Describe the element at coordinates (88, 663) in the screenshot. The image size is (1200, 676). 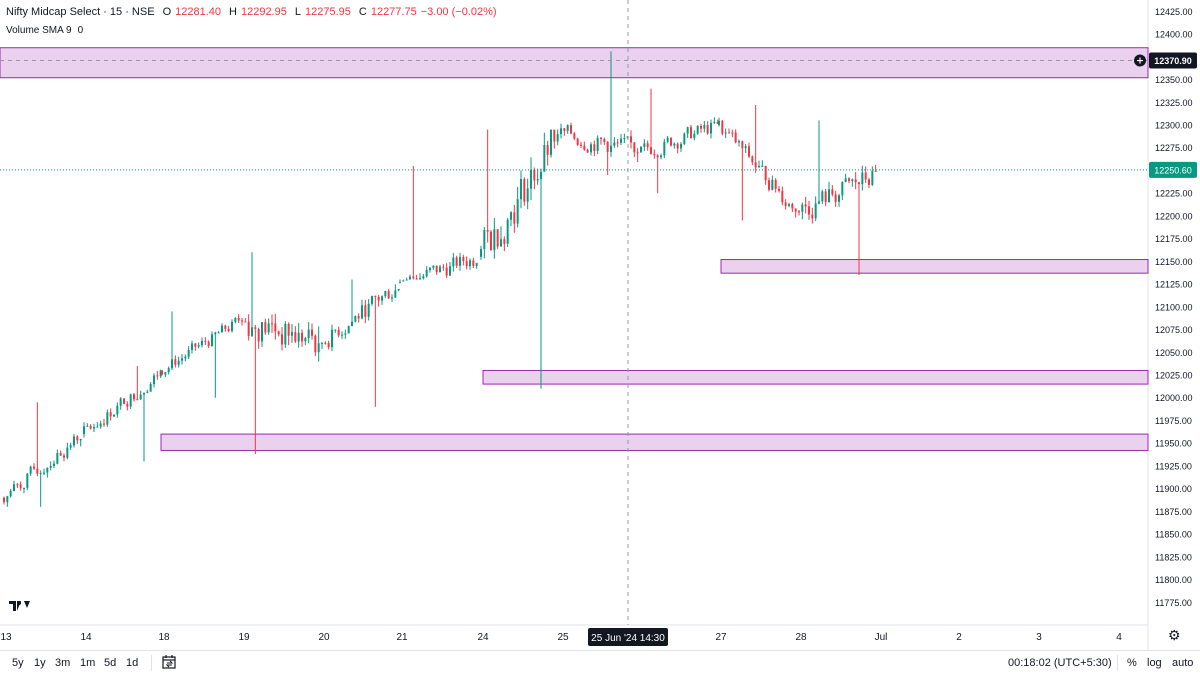
I see `timeframe-1m: 1m` at that location.